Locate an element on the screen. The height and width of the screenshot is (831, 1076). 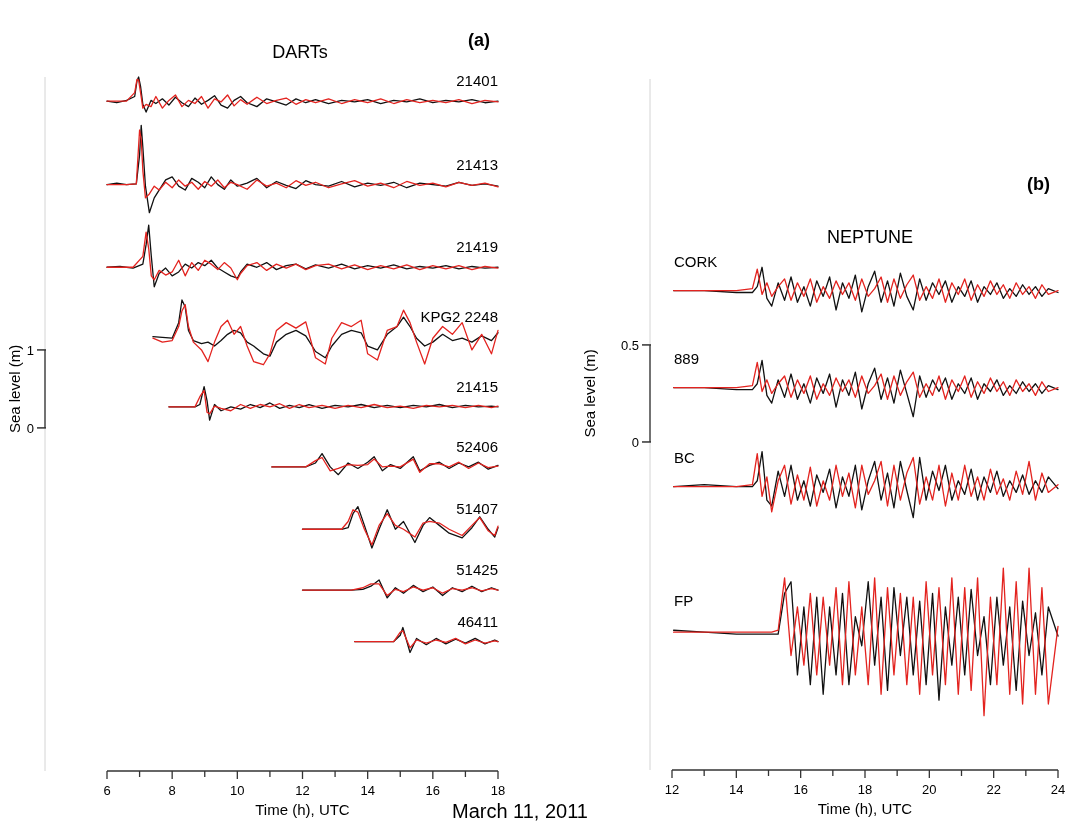
series-label: 889 is located at coordinates (687, 358).